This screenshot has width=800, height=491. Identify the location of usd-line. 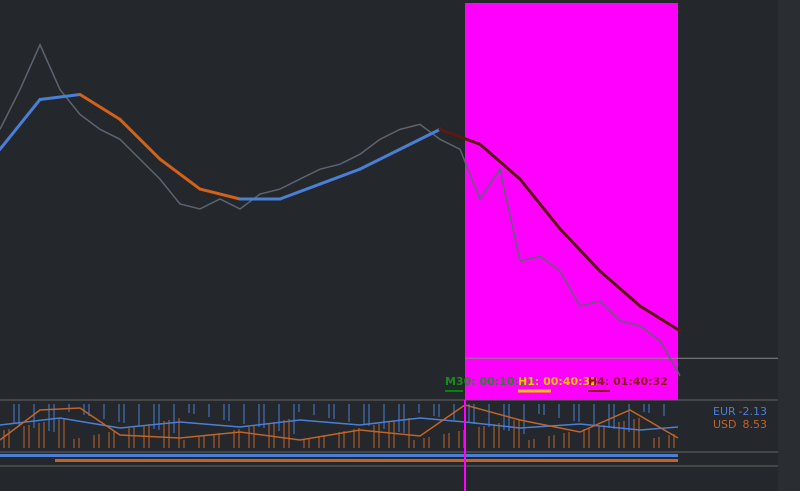
(339, 422).